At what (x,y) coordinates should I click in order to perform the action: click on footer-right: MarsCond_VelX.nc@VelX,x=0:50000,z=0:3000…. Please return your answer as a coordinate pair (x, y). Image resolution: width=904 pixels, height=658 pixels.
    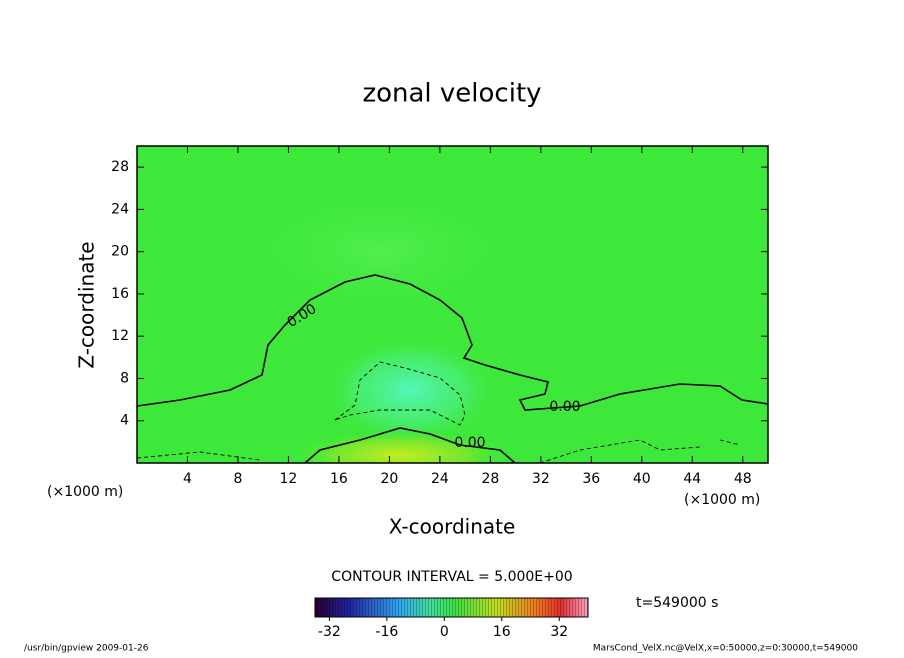
    Looking at the image, I should click on (725, 649).